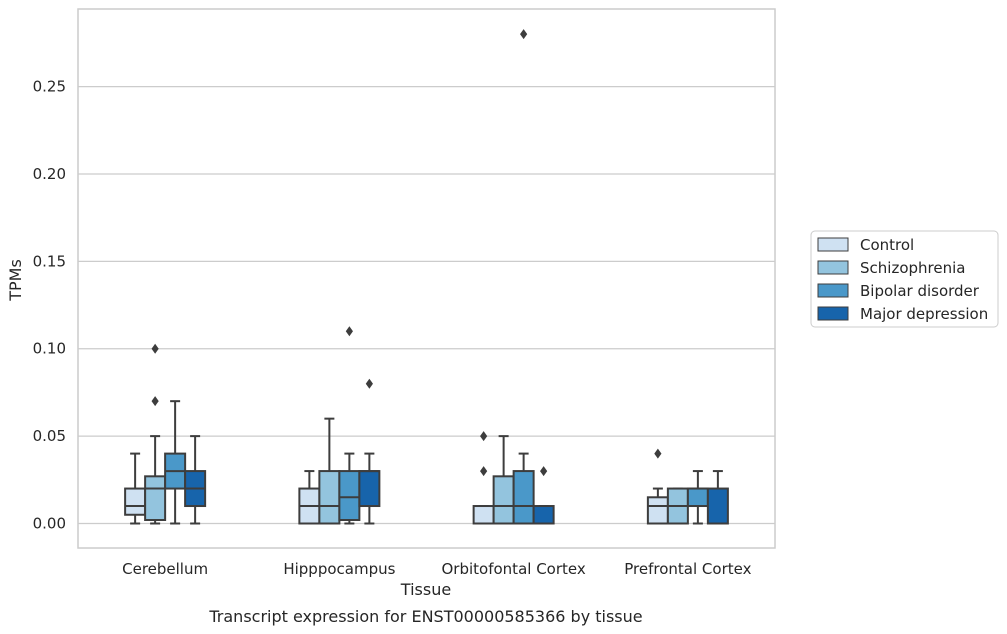  What do you see at coordinates (49, 174) in the screenshot?
I see `y-tick-label: 0.20` at bounding box center [49, 174].